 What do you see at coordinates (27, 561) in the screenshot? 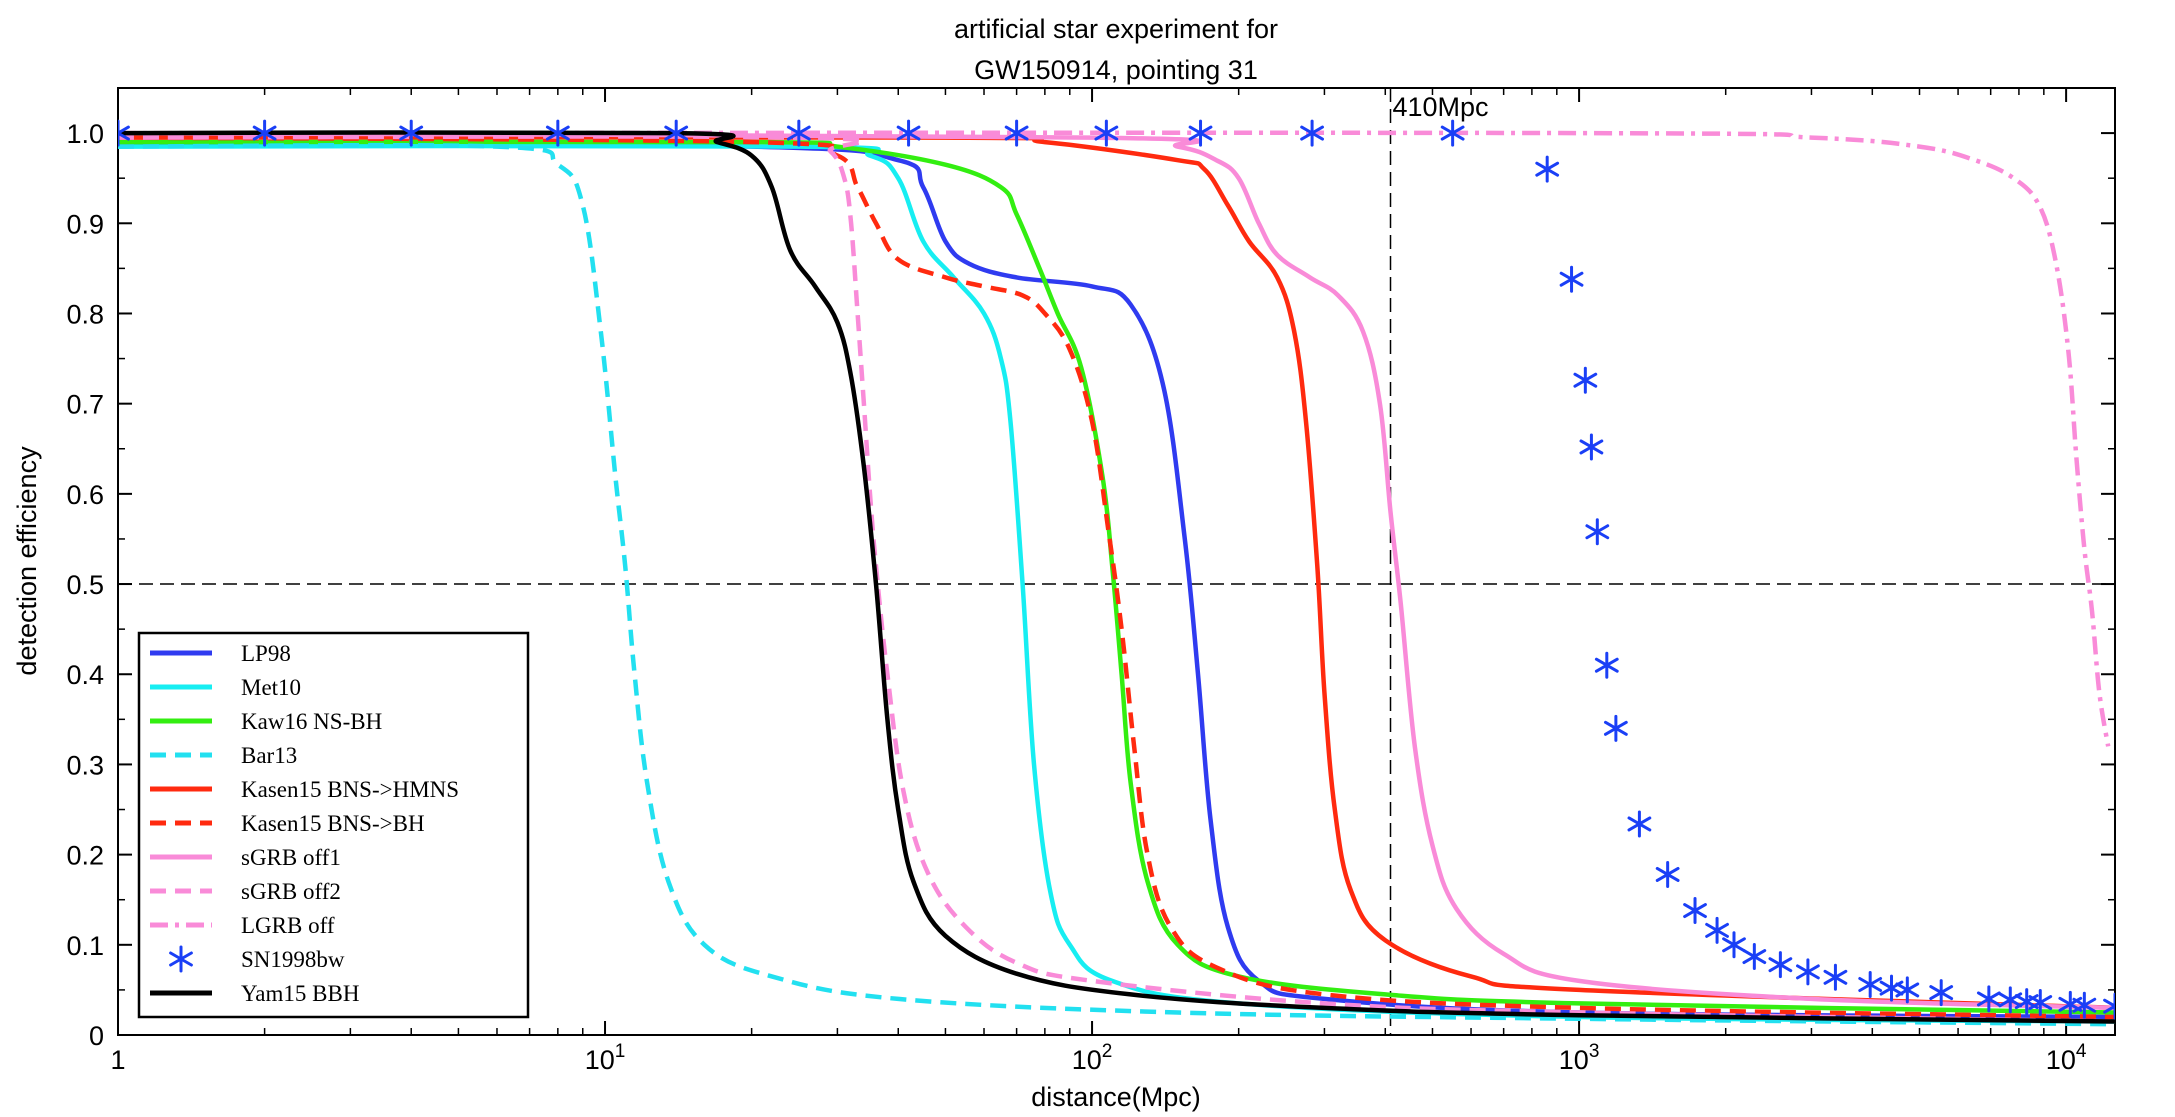
I see `y-axis-label: detection efficiency` at bounding box center [27, 561].